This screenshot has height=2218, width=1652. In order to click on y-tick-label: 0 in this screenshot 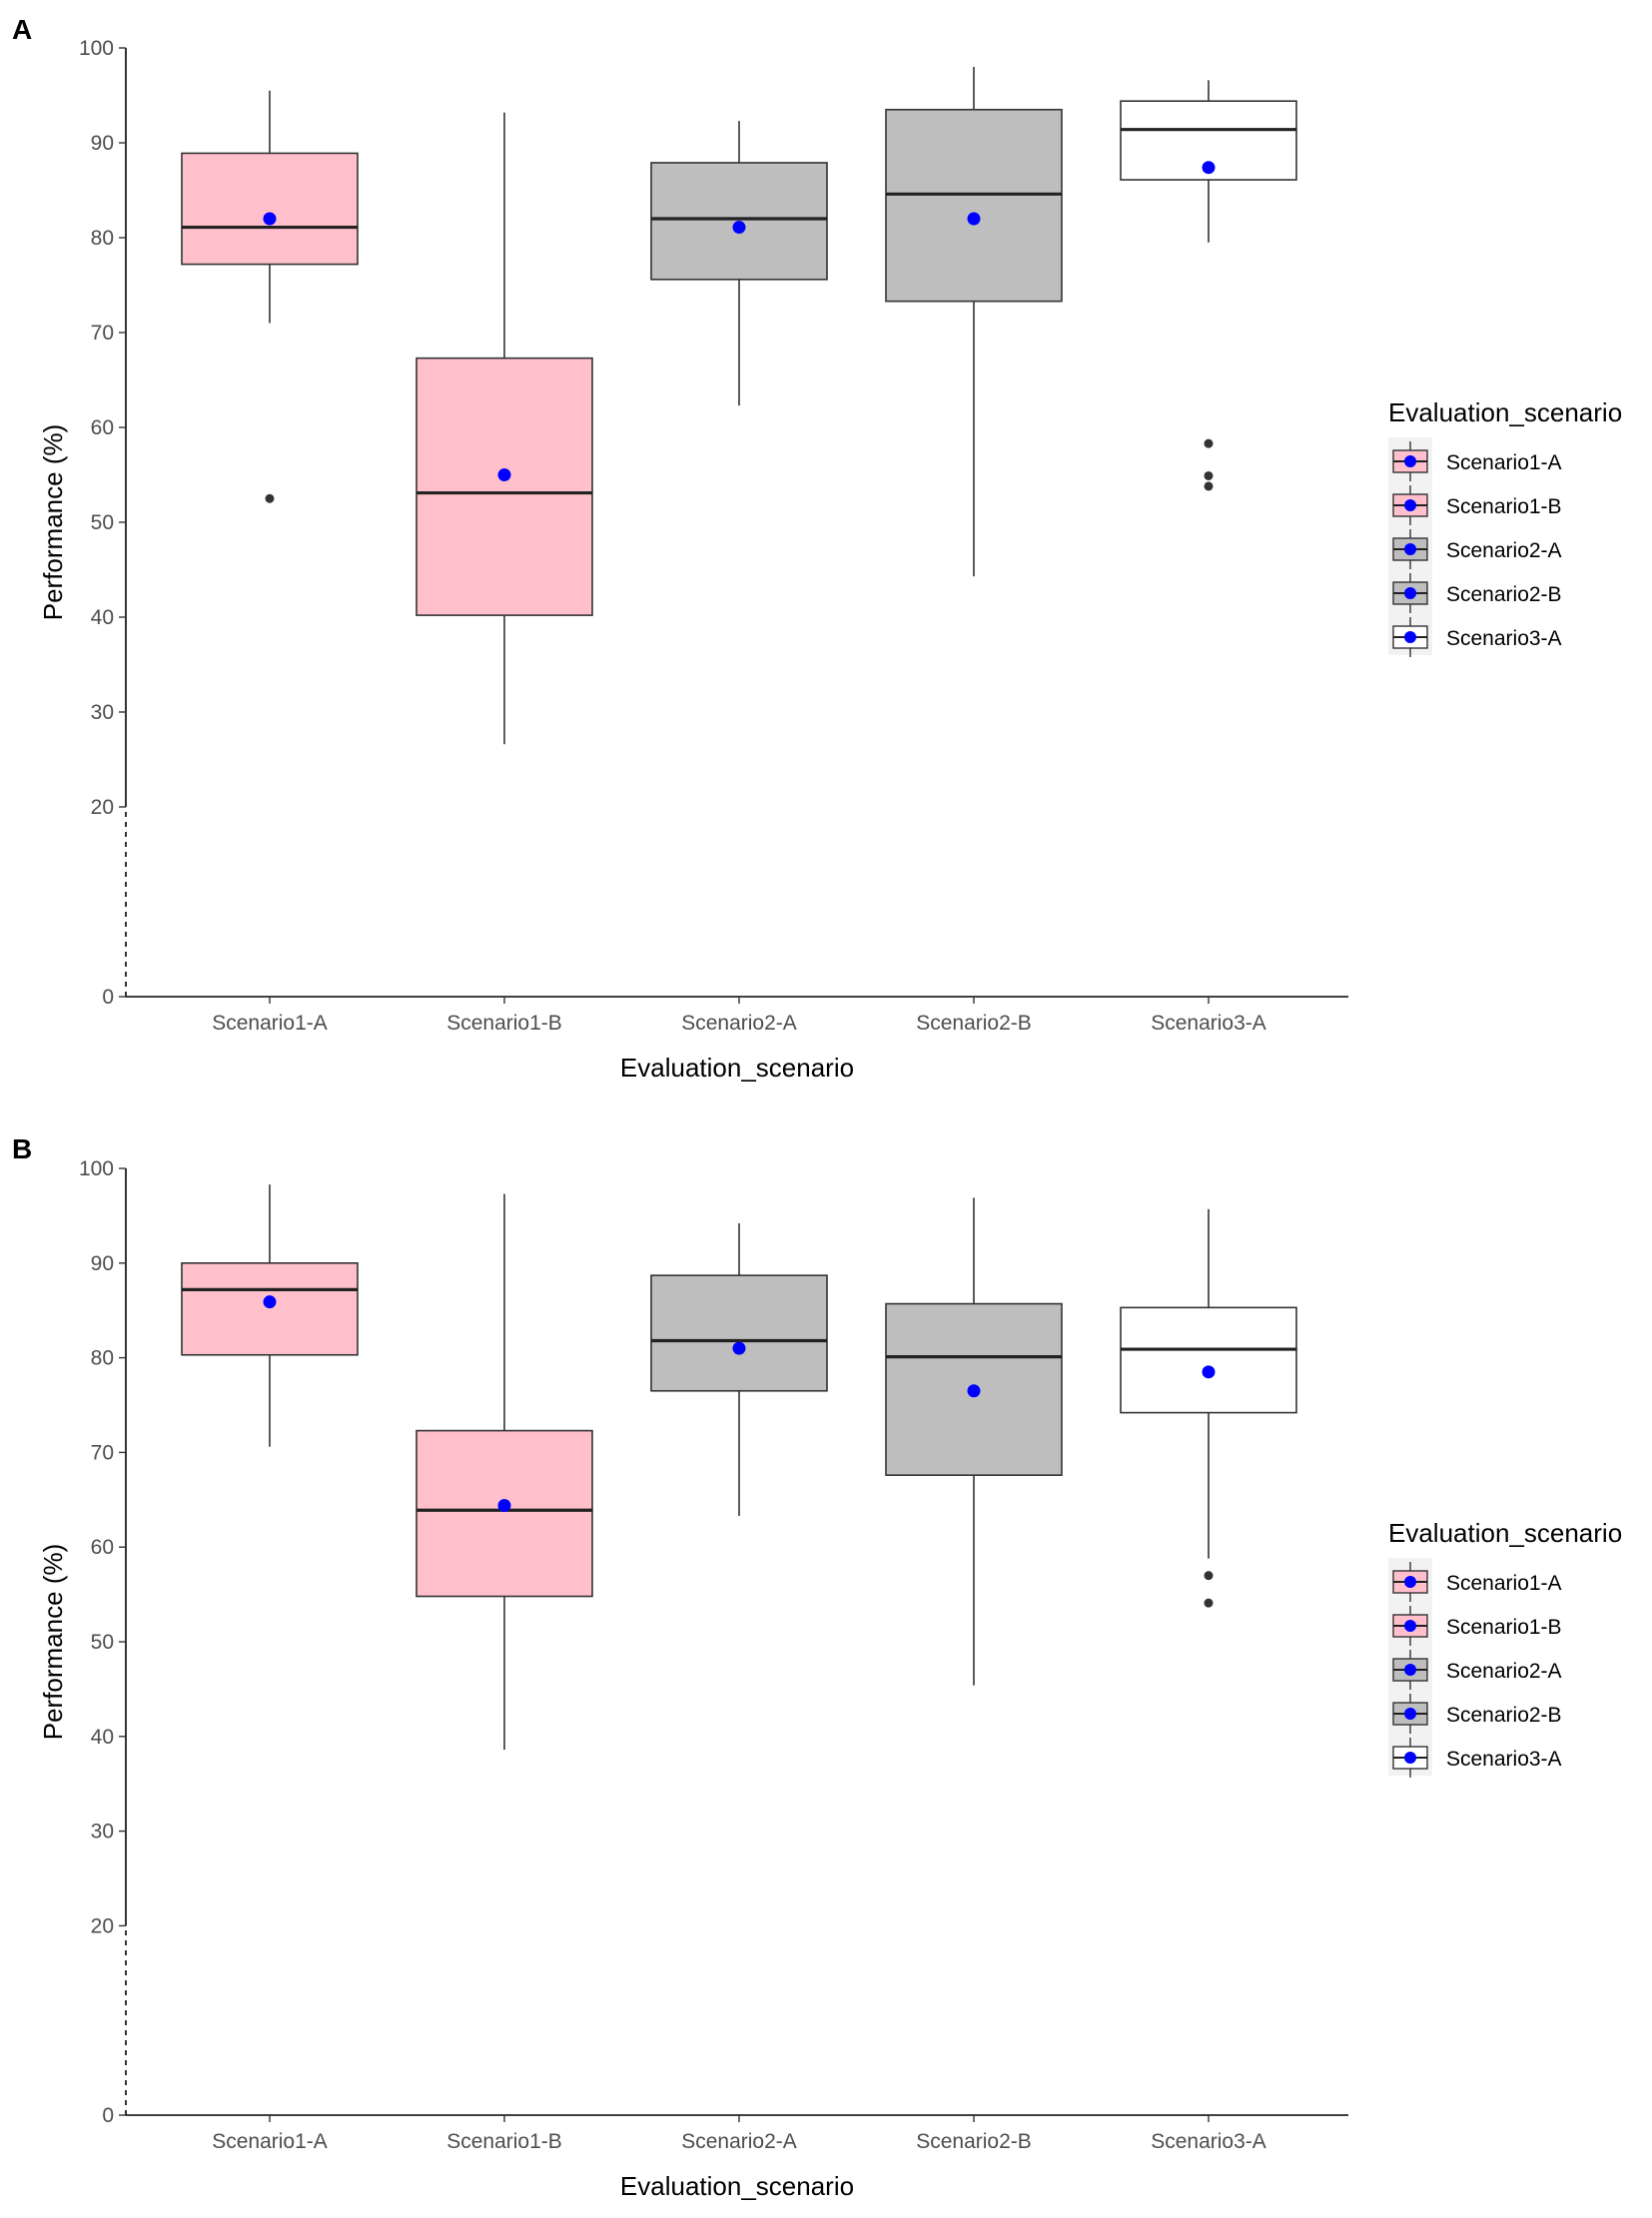, I will do `click(108, 2115)`.